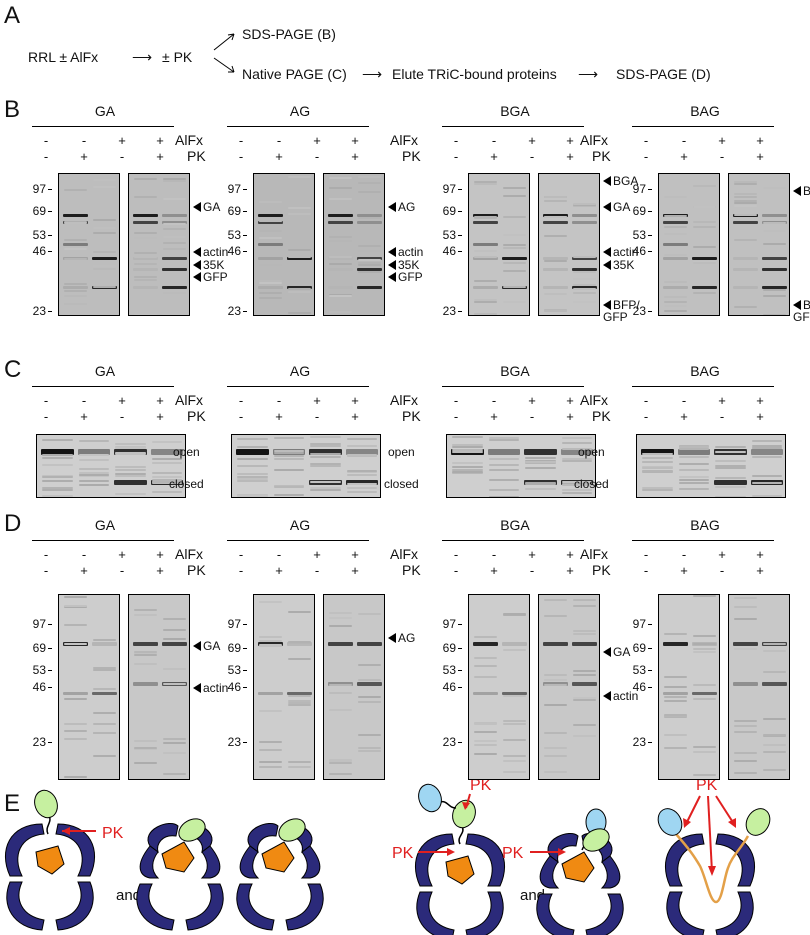 The width and height of the screenshot is (810, 935). Describe the element at coordinates (622, 652) in the screenshot. I see `d-2-arrow-text-0: GA` at that location.